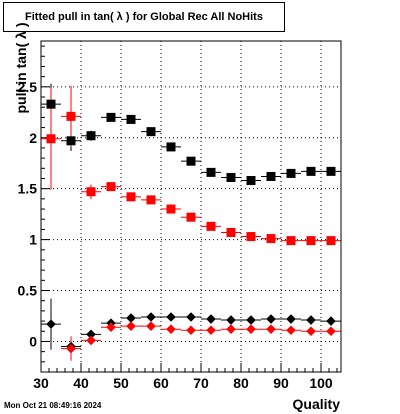 The height and width of the screenshot is (414, 400). Describe the element at coordinates (41, 383) in the screenshot. I see `x-tick-label: 30` at that location.